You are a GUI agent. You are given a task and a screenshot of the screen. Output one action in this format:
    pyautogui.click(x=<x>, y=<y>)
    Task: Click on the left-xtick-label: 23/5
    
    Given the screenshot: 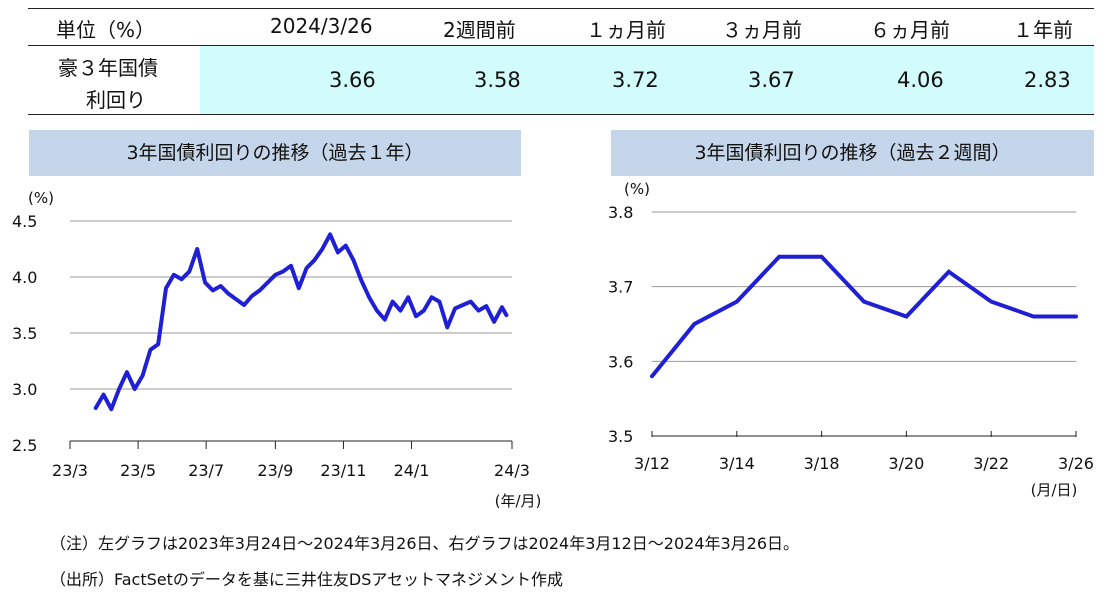 What is the action you would take?
    pyautogui.click(x=138, y=470)
    